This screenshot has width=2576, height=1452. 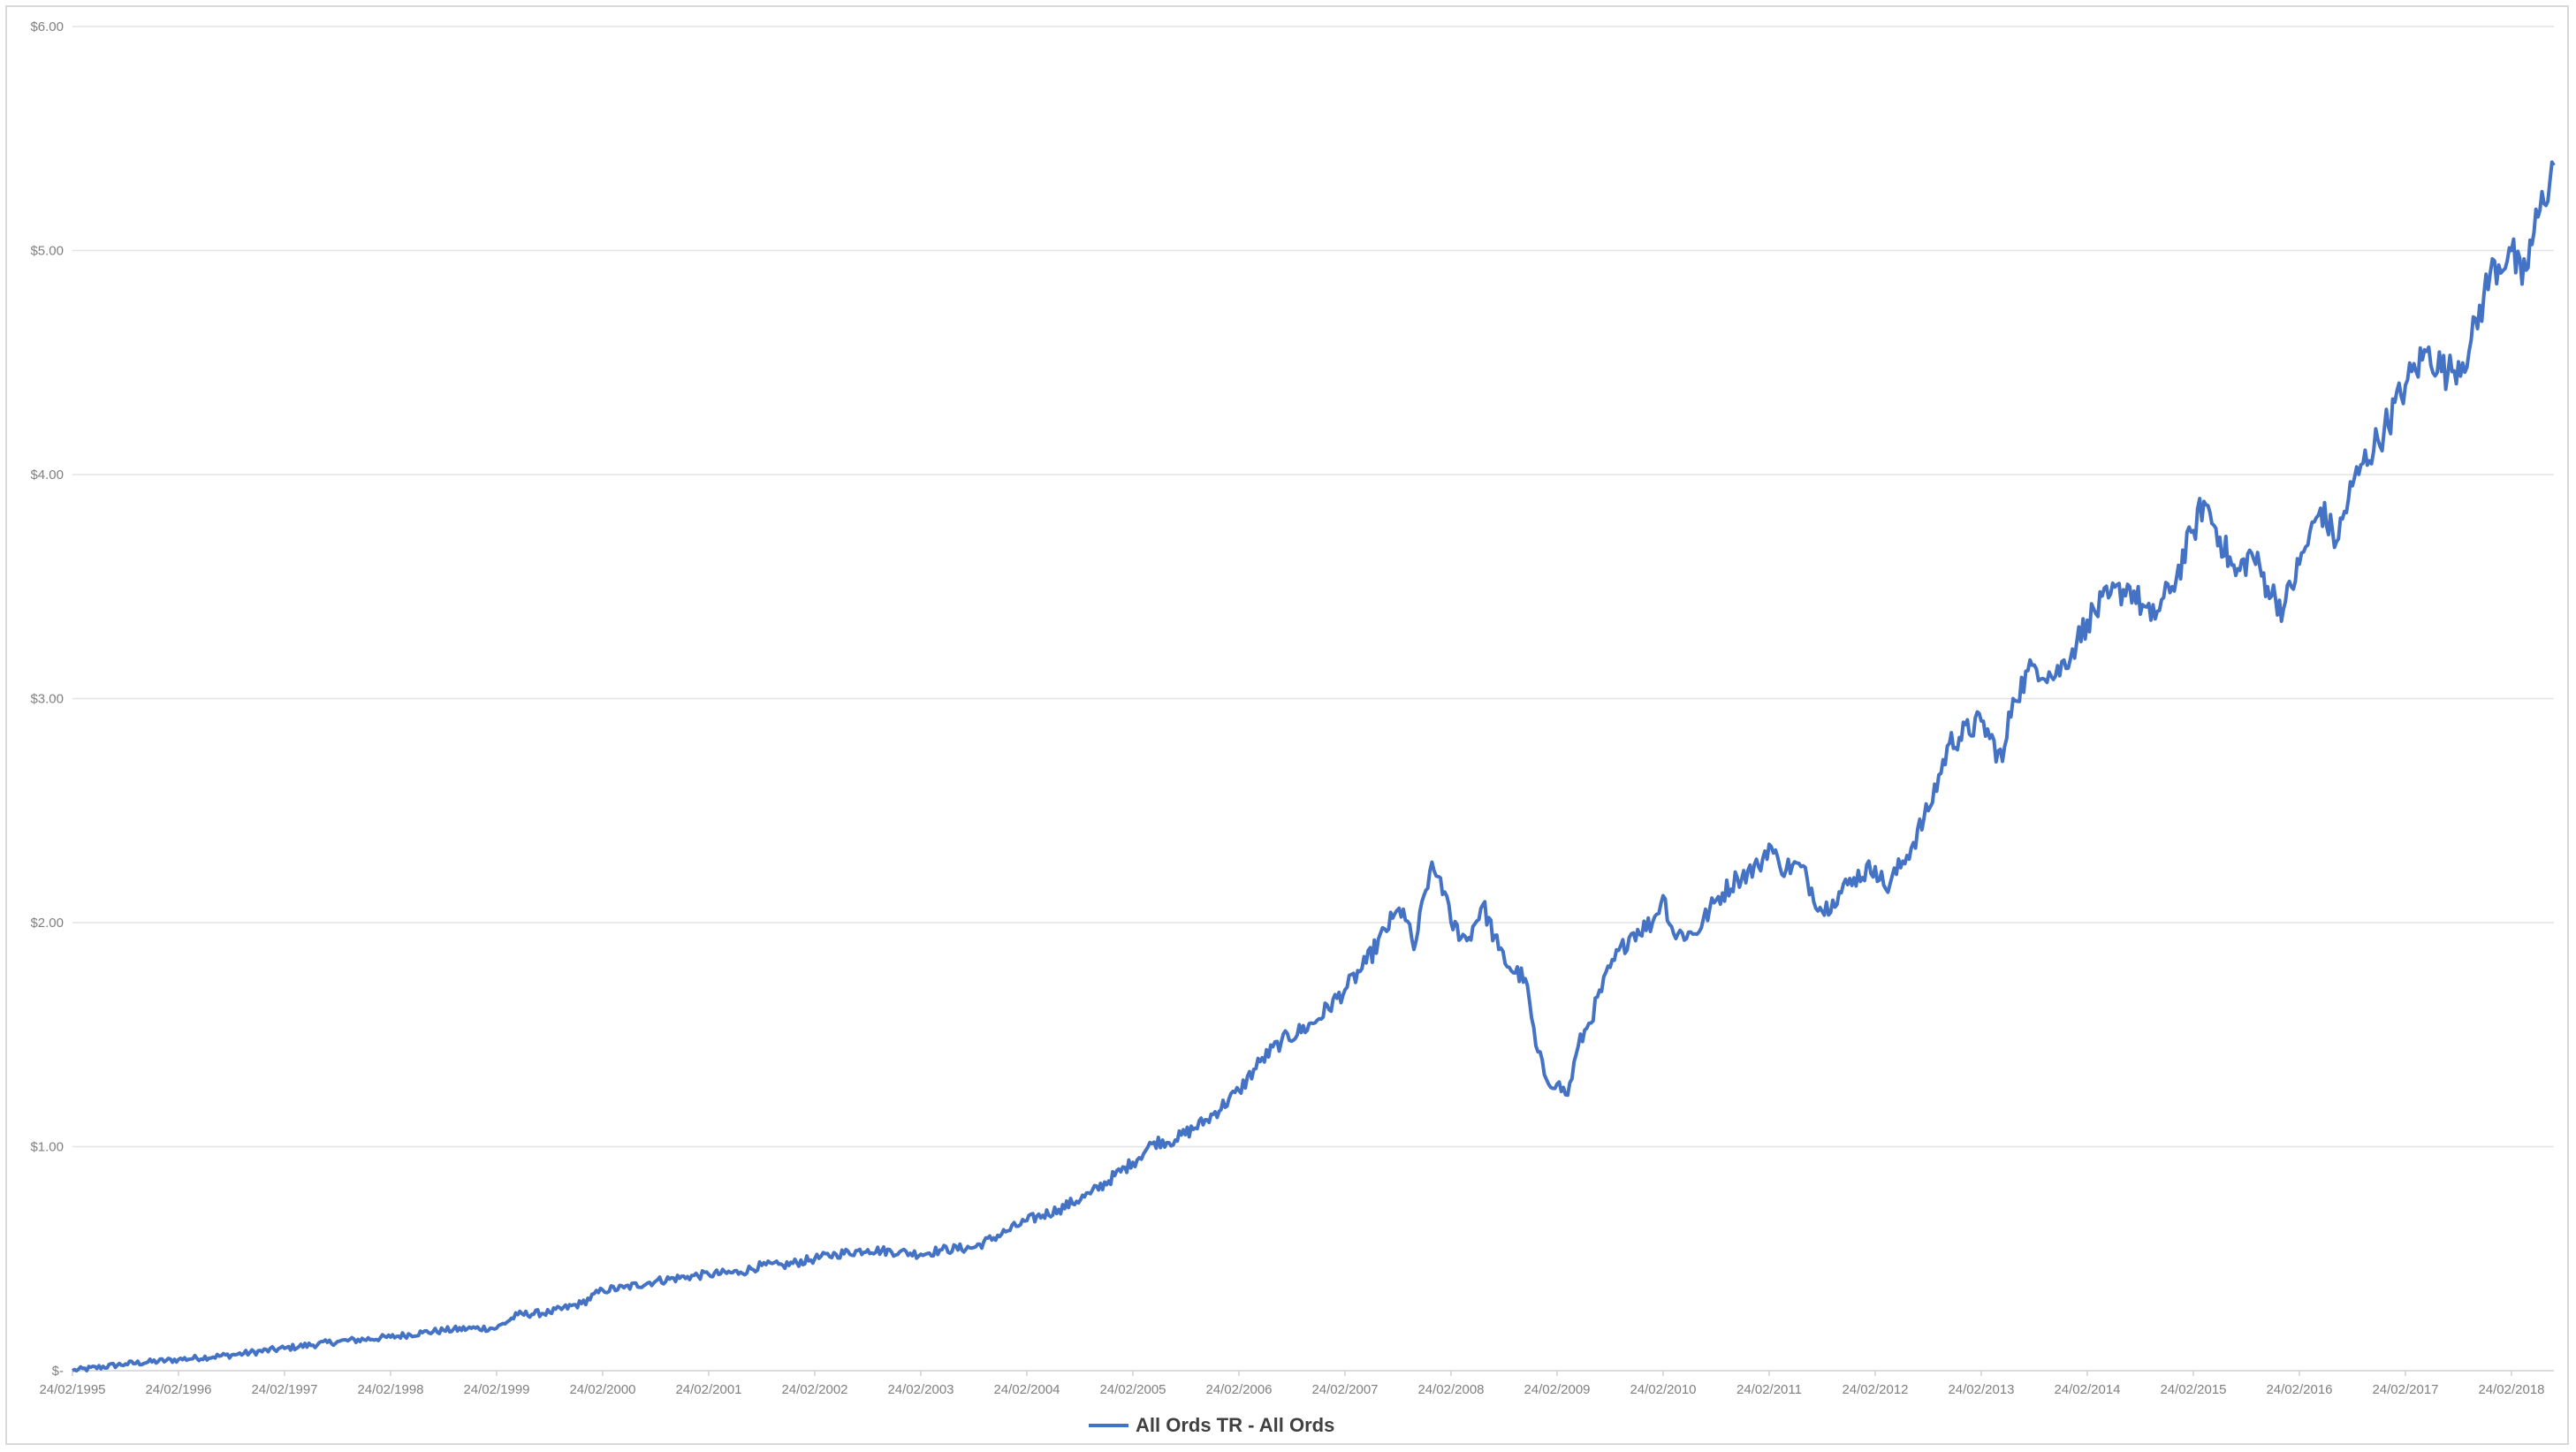 What do you see at coordinates (1313, 1373) in the screenshot?
I see `x-axis` at bounding box center [1313, 1373].